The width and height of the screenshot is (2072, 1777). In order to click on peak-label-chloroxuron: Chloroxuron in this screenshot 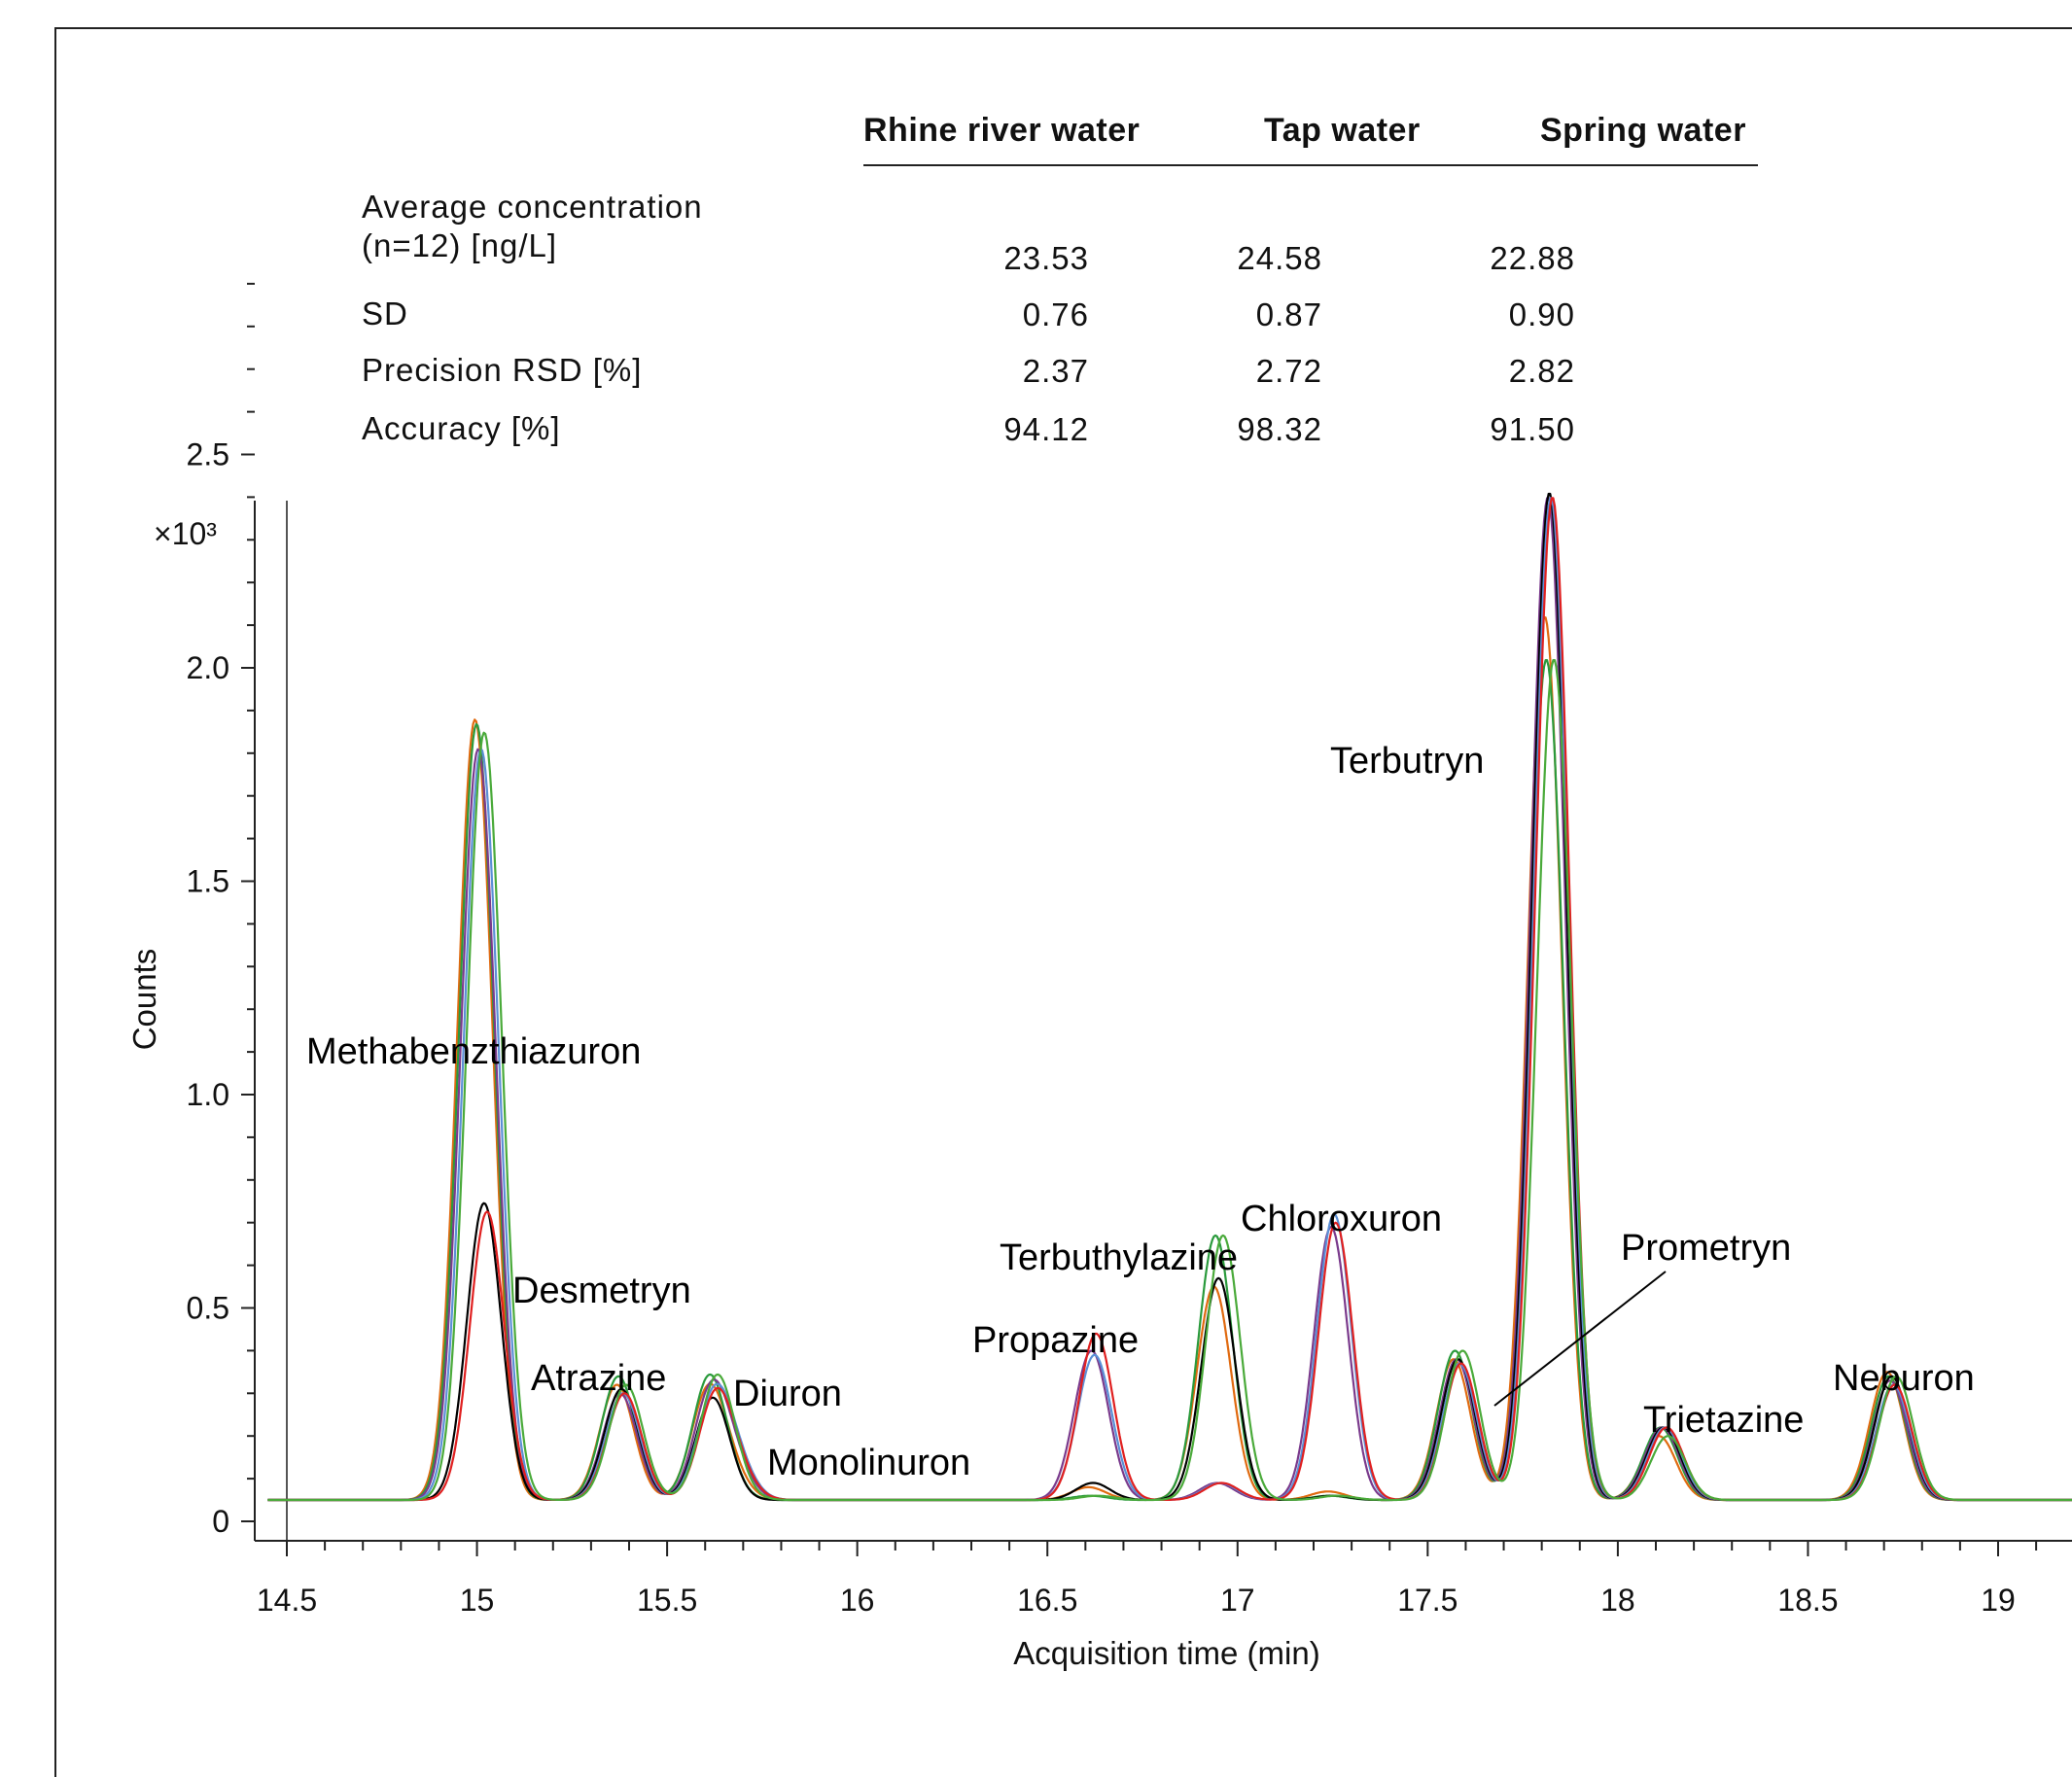, I will do `click(1341, 1219)`.